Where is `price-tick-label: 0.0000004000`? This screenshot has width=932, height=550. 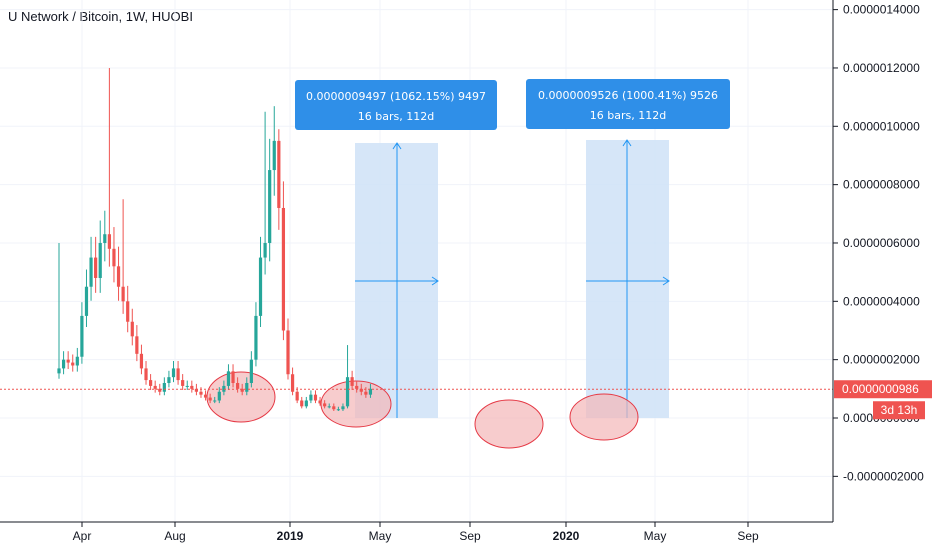 price-tick-label: 0.0000004000 is located at coordinates (881, 301).